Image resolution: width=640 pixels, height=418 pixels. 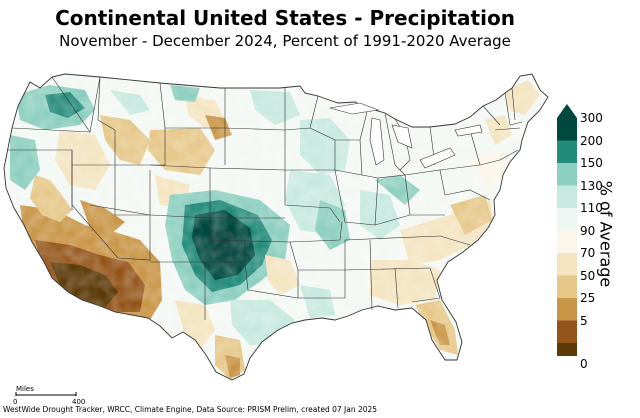 What do you see at coordinates (588, 275) in the screenshot?
I see `legend-label: 50` at bounding box center [588, 275].